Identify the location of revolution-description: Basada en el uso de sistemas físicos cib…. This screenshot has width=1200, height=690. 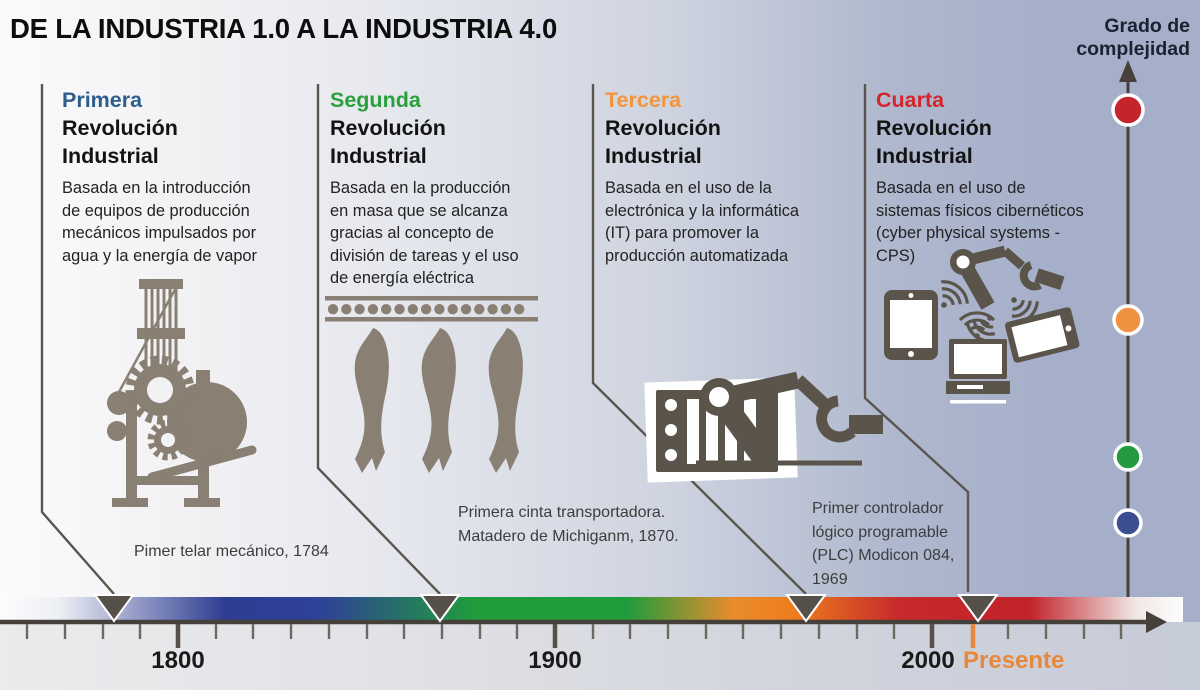
(980, 222).